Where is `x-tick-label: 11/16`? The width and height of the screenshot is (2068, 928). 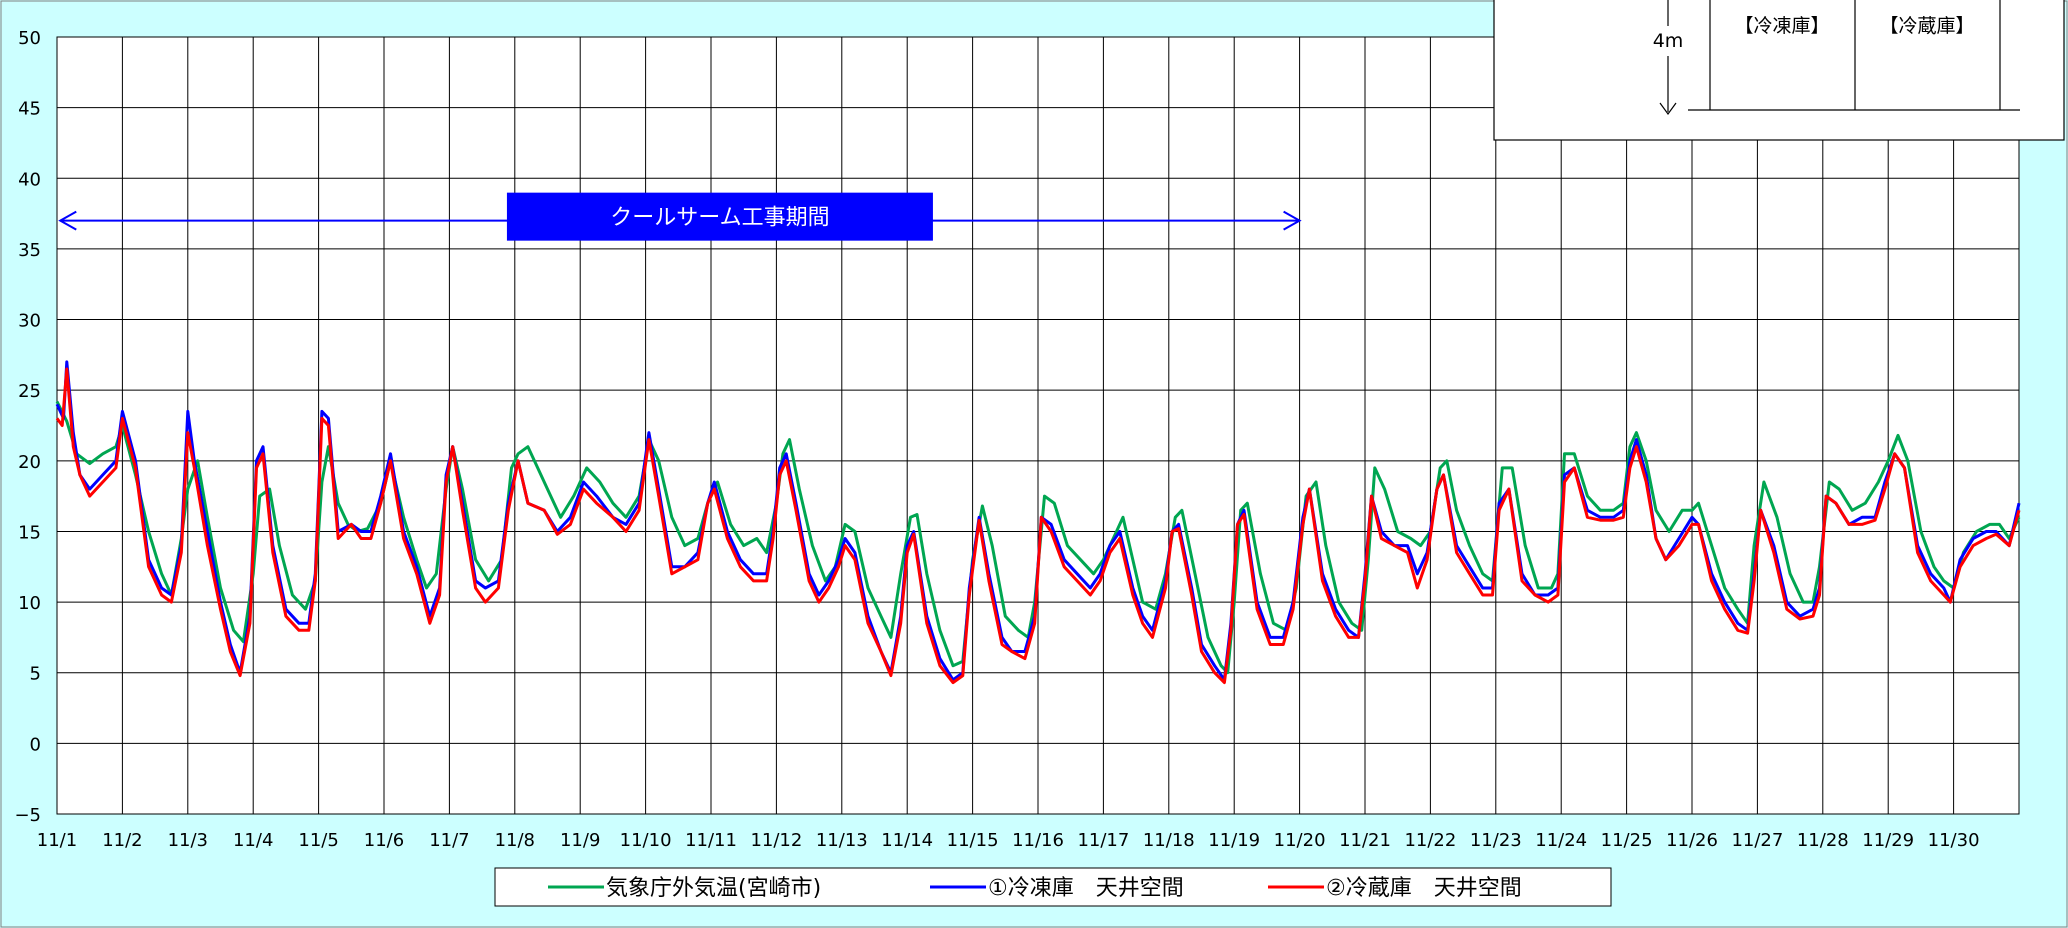 x-tick-label: 11/16 is located at coordinates (1038, 840).